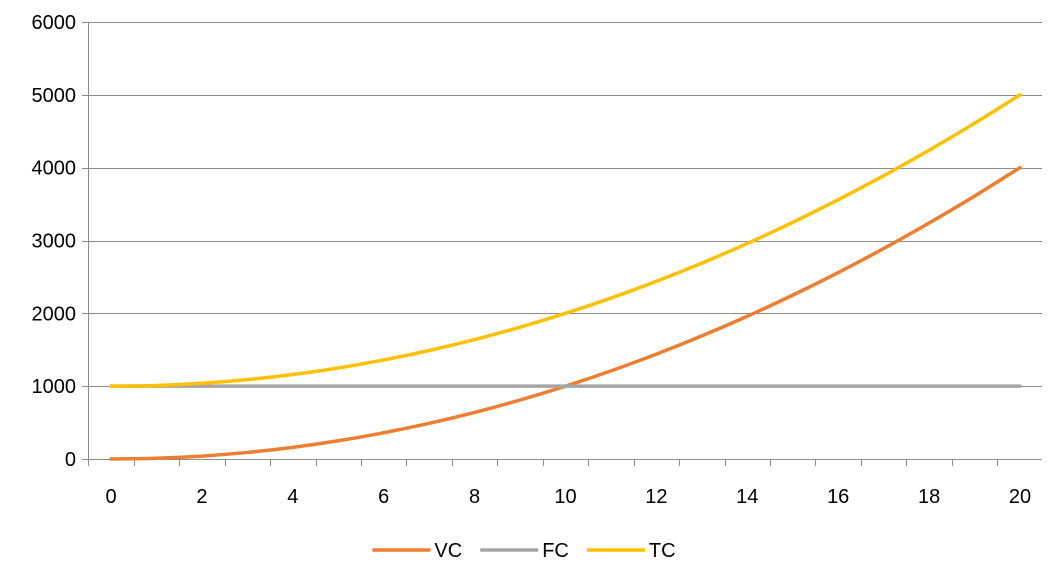 The height and width of the screenshot is (579, 1048). What do you see at coordinates (656, 497) in the screenshot?
I see `x-tick-label: 12` at bounding box center [656, 497].